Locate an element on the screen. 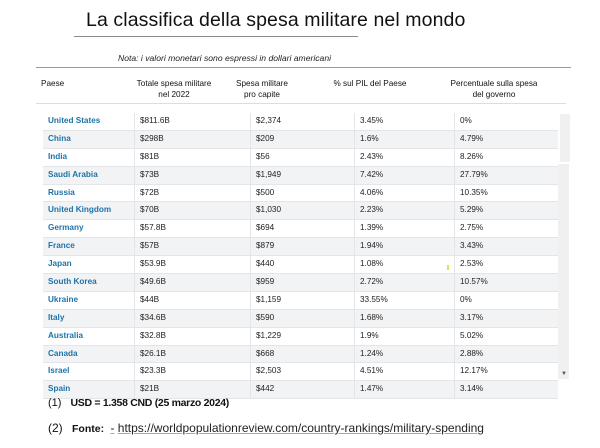 The height and width of the screenshot is (448, 600). table-row: India $81B $56 2.43% 8.26% is located at coordinates (300, 157).